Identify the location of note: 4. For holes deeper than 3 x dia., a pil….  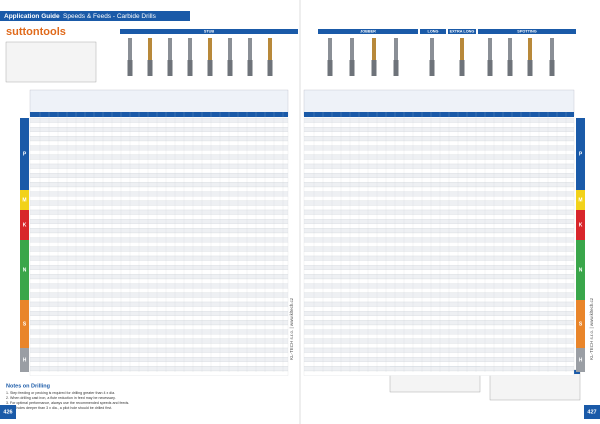
(59, 408).